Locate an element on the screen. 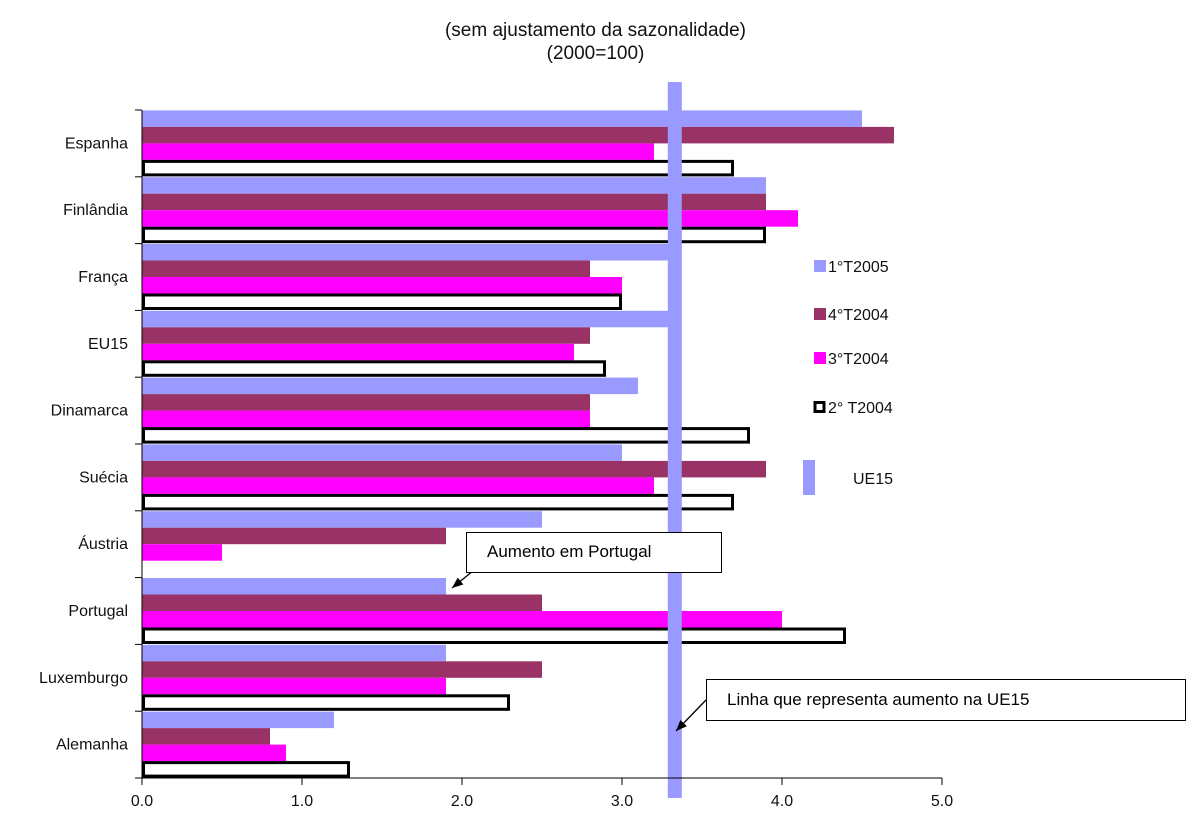  annotation-linha-ue15-text: Linha que representa aumento na UE15 is located at coordinates (878, 699).